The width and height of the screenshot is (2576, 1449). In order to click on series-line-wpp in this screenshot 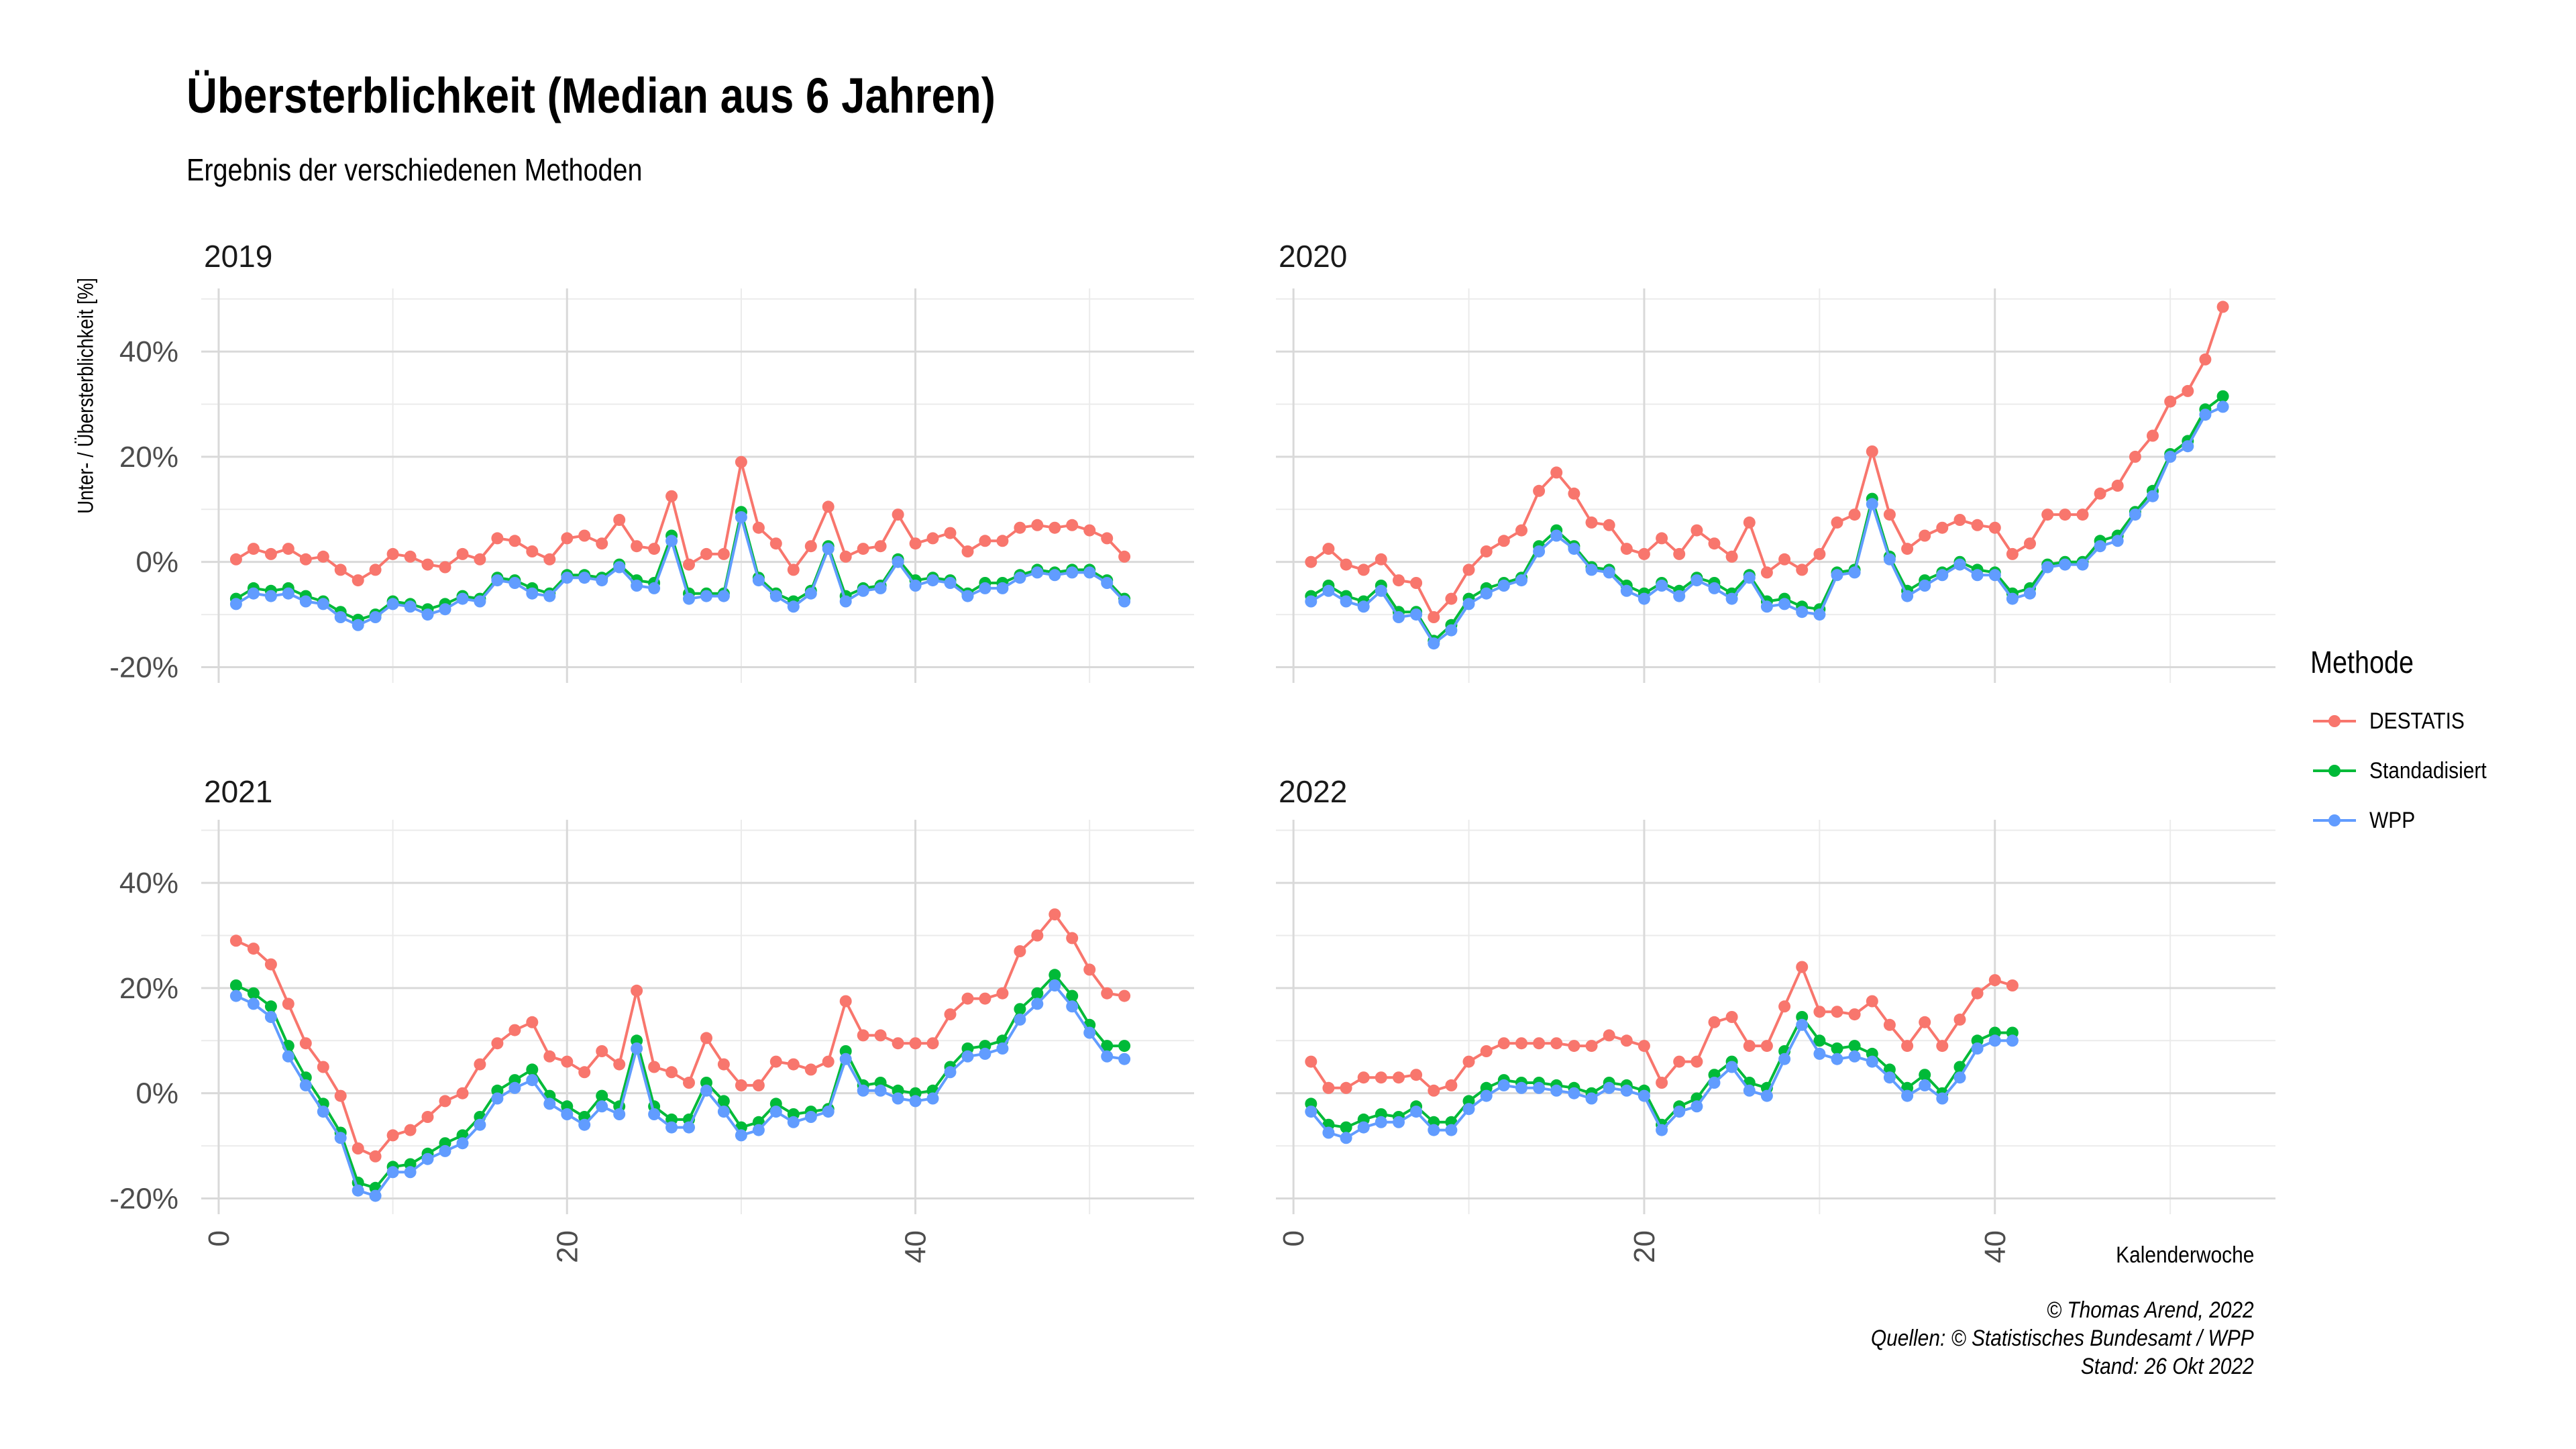, I will do `click(680, 1090)`.